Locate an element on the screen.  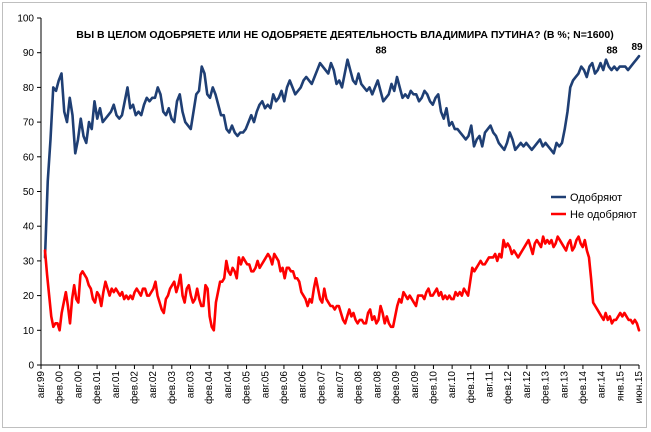
data-labels: 88 88 89 is located at coordinates (509, 49).